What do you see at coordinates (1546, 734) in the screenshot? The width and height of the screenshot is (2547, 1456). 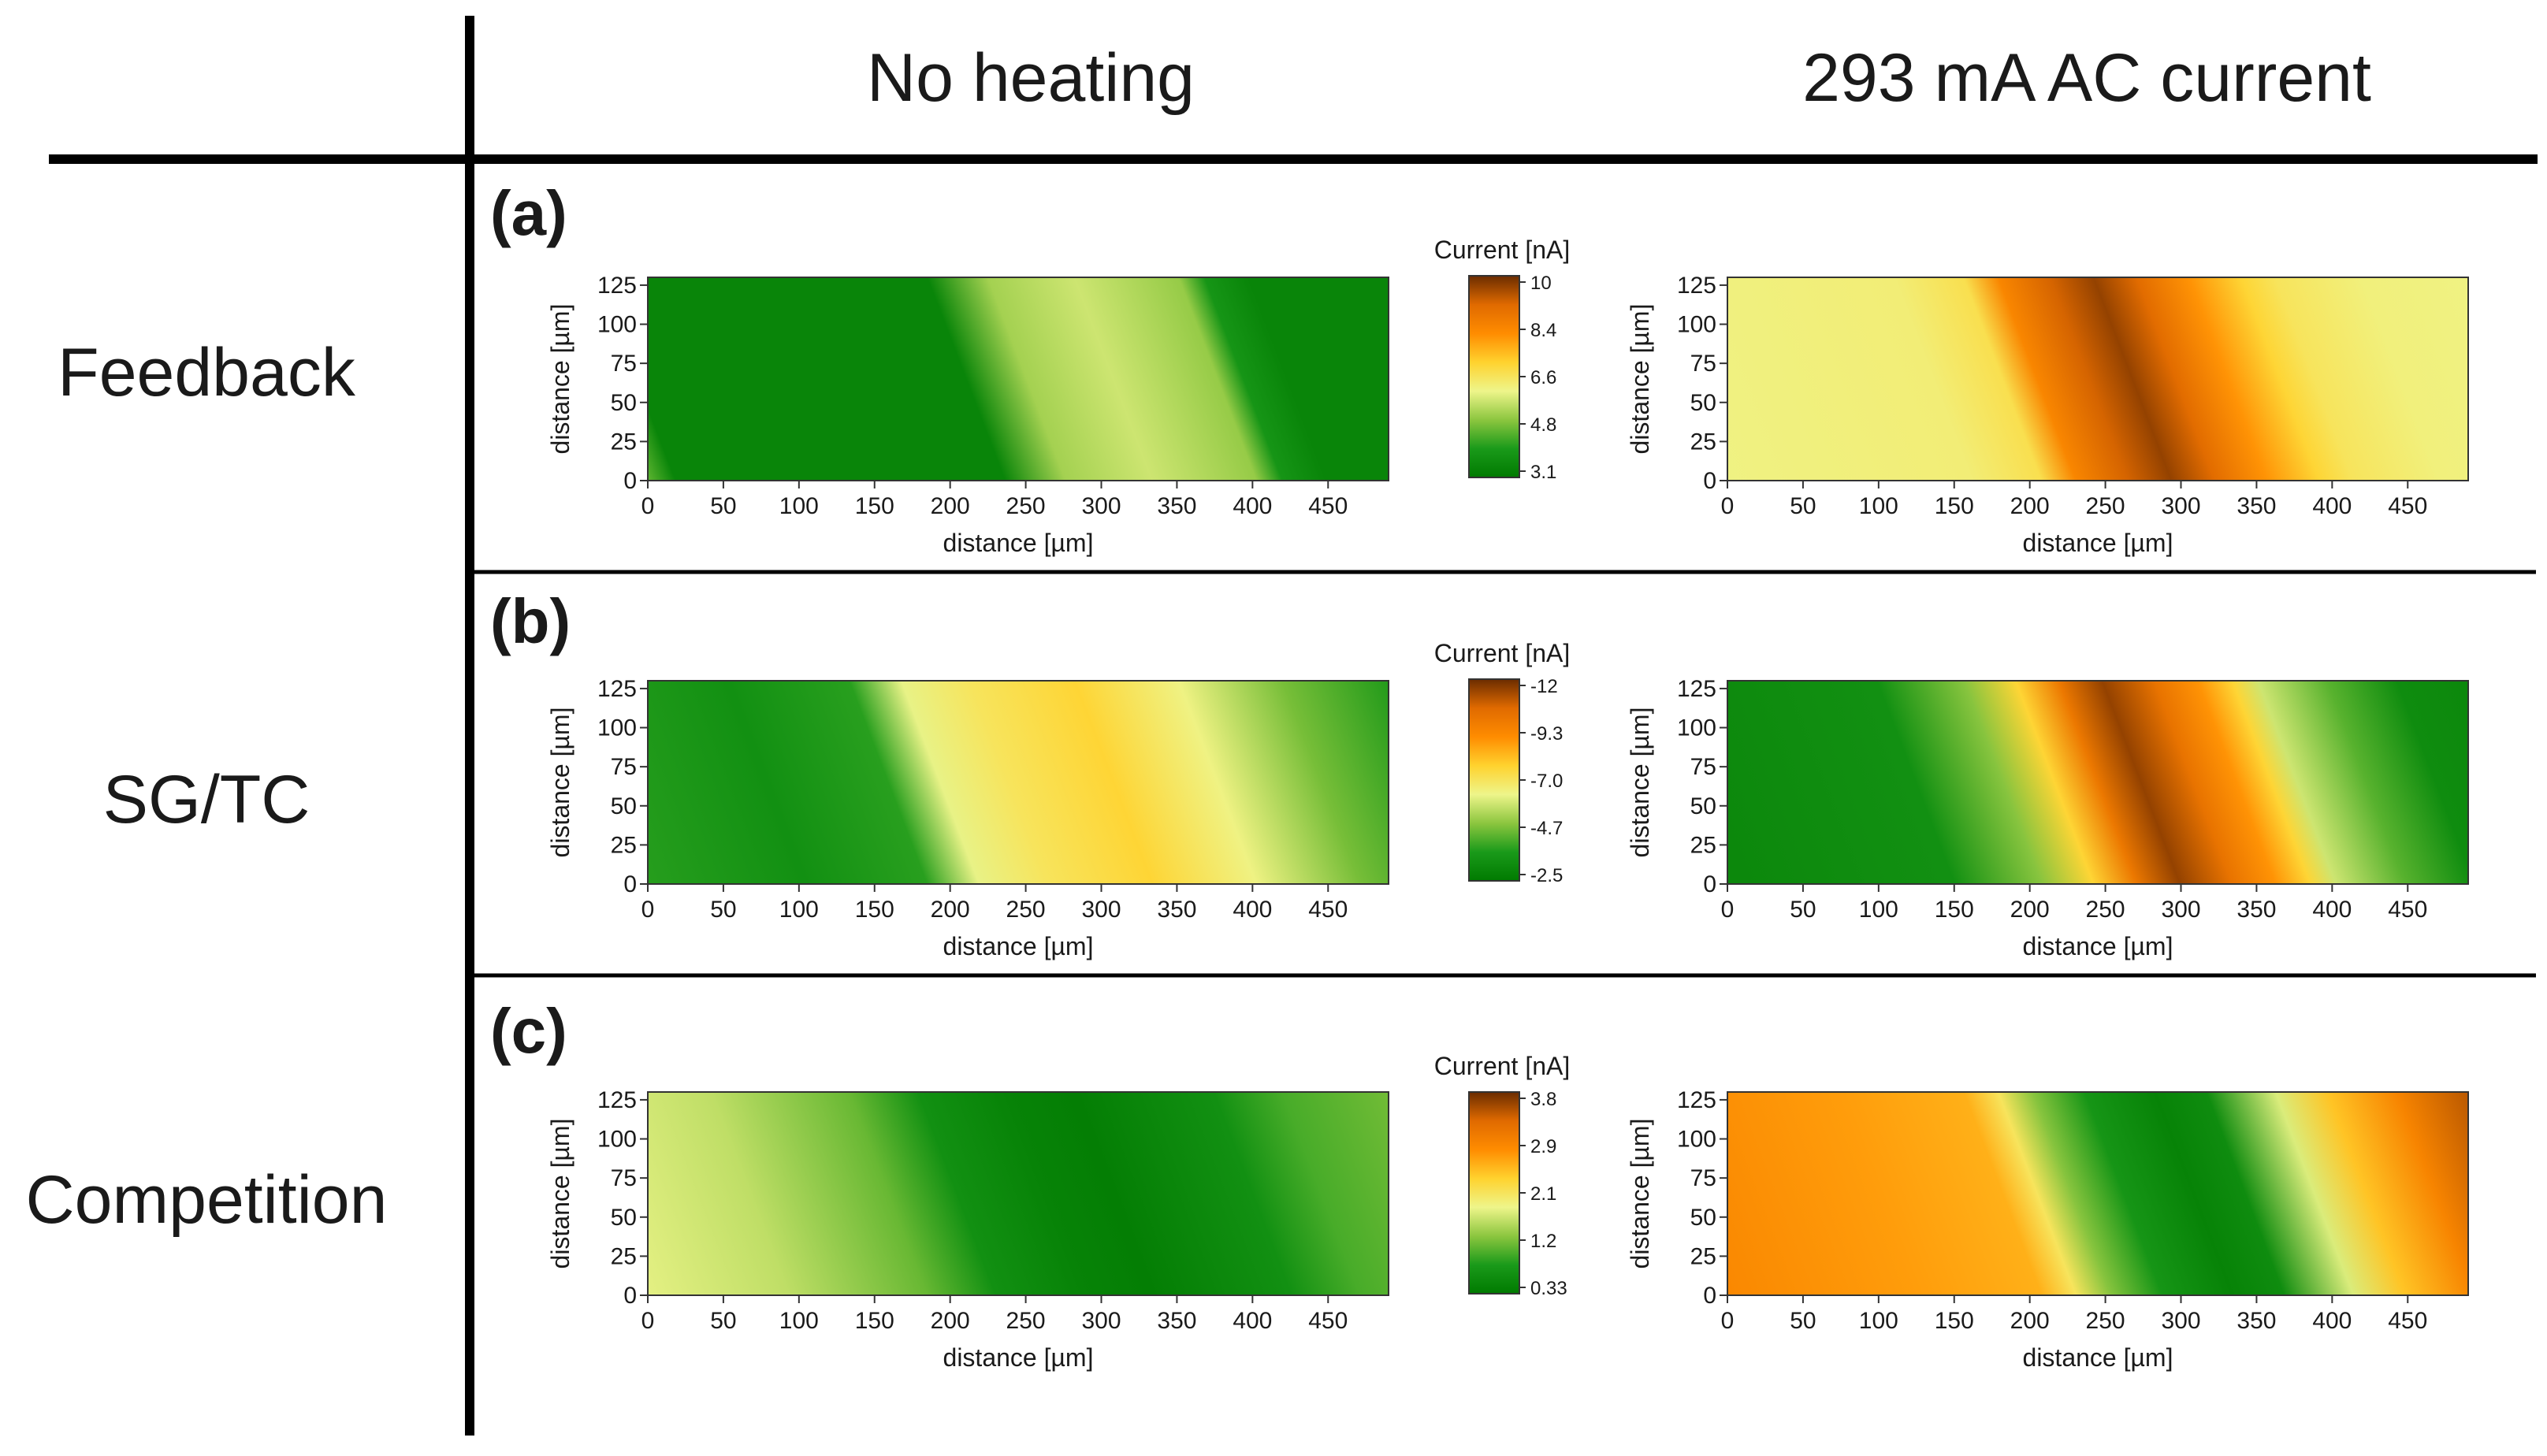 I see `colorbar-tick-label: -9.3` at bounding box center [1546, 734].